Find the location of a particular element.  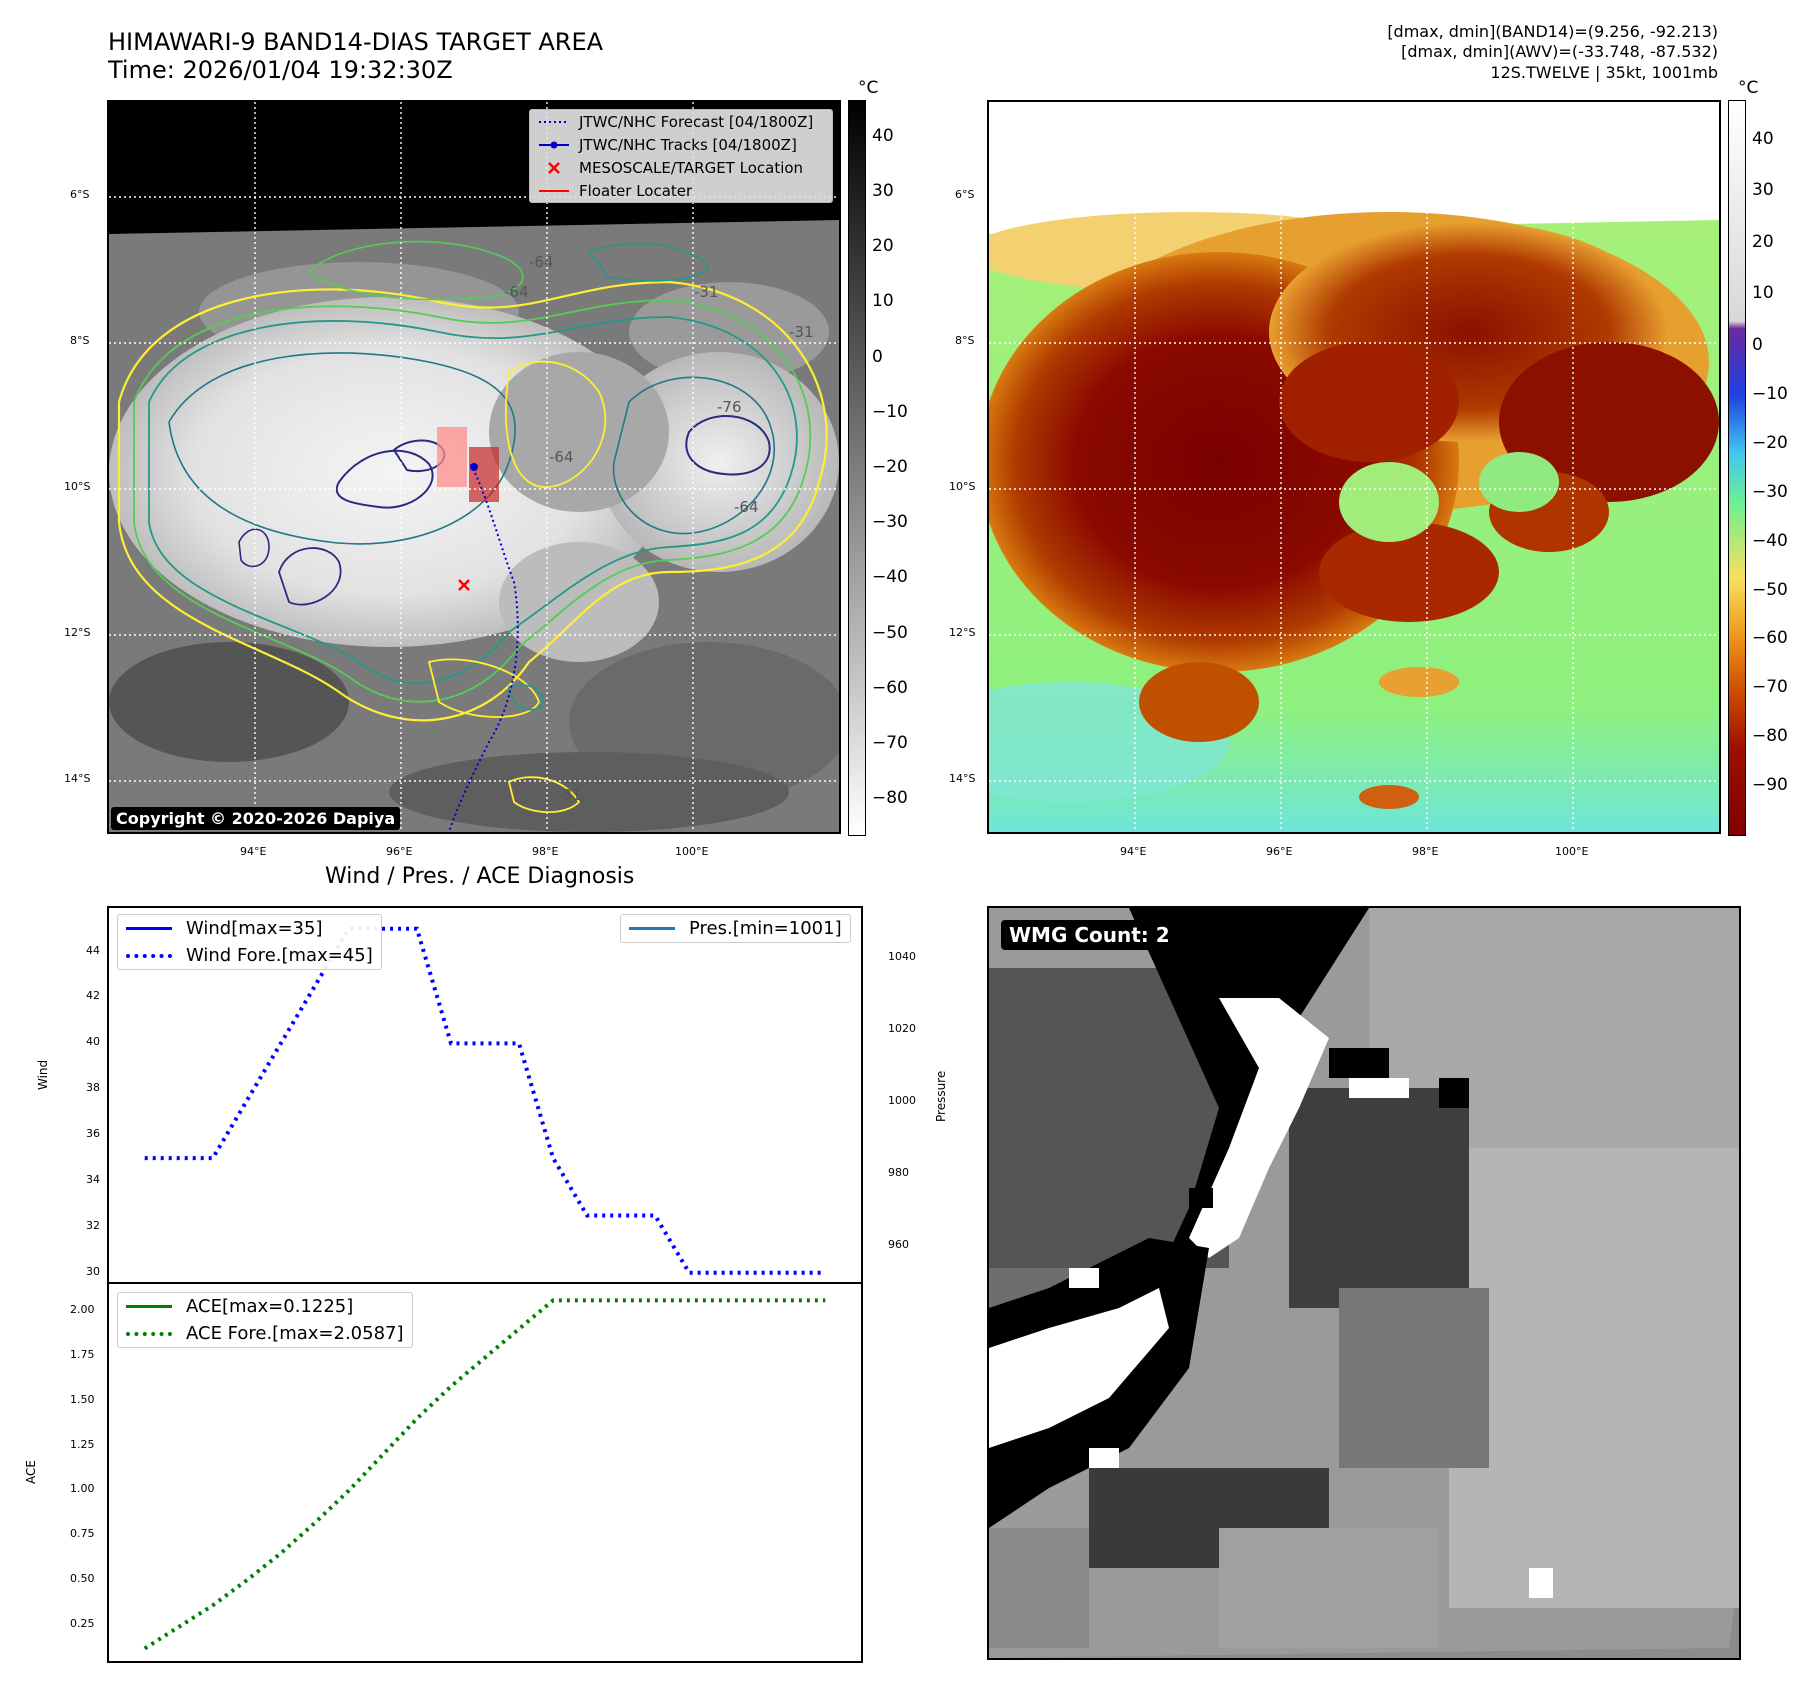

wv-lat-label: 12°S is located at coordinates (962, 632).